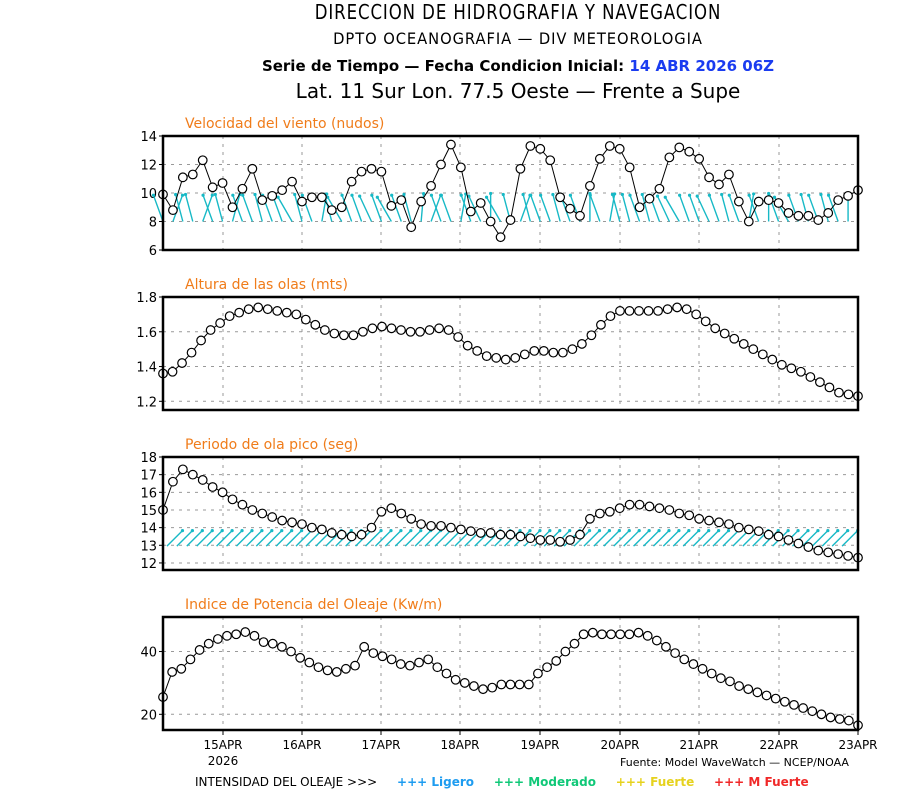 Image resolution: width=900 pixels, height=800 pixels. What do you see at coordinates (148, 476) in the screenshot?
I see `ytick-label: 17` at bounding box center [148, 476].